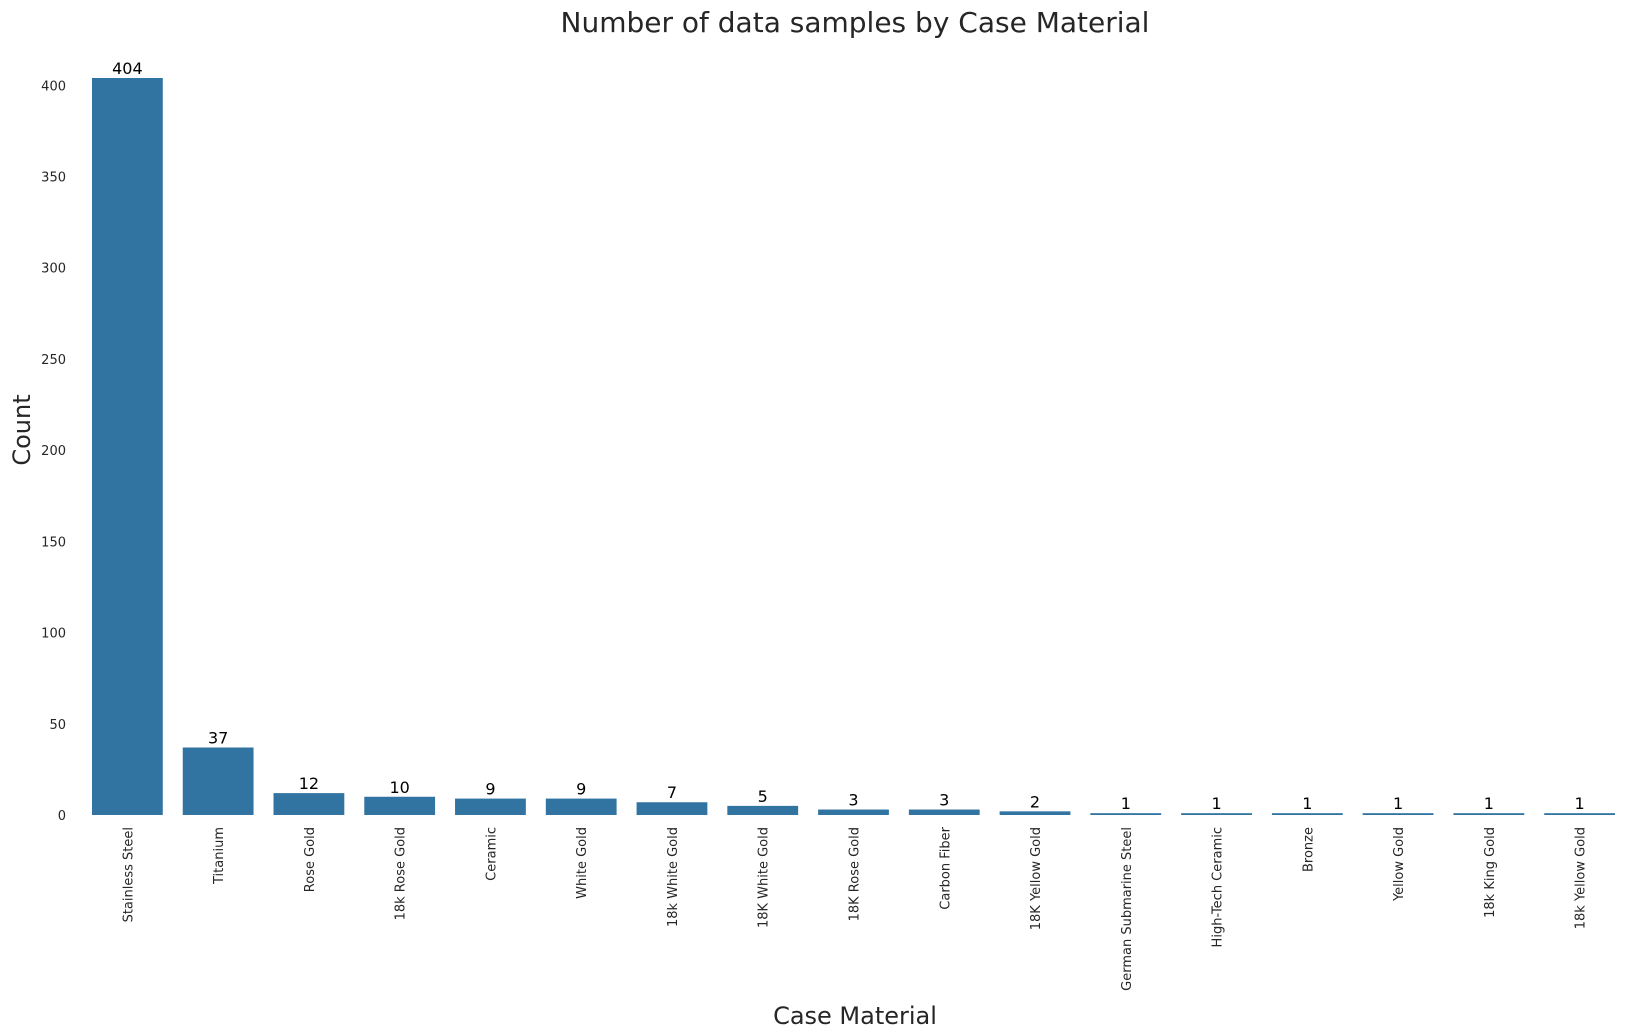 The image size is (1635, 1034). I want to click on x-tick-label: 18k King Gold, so click(1490, 872).